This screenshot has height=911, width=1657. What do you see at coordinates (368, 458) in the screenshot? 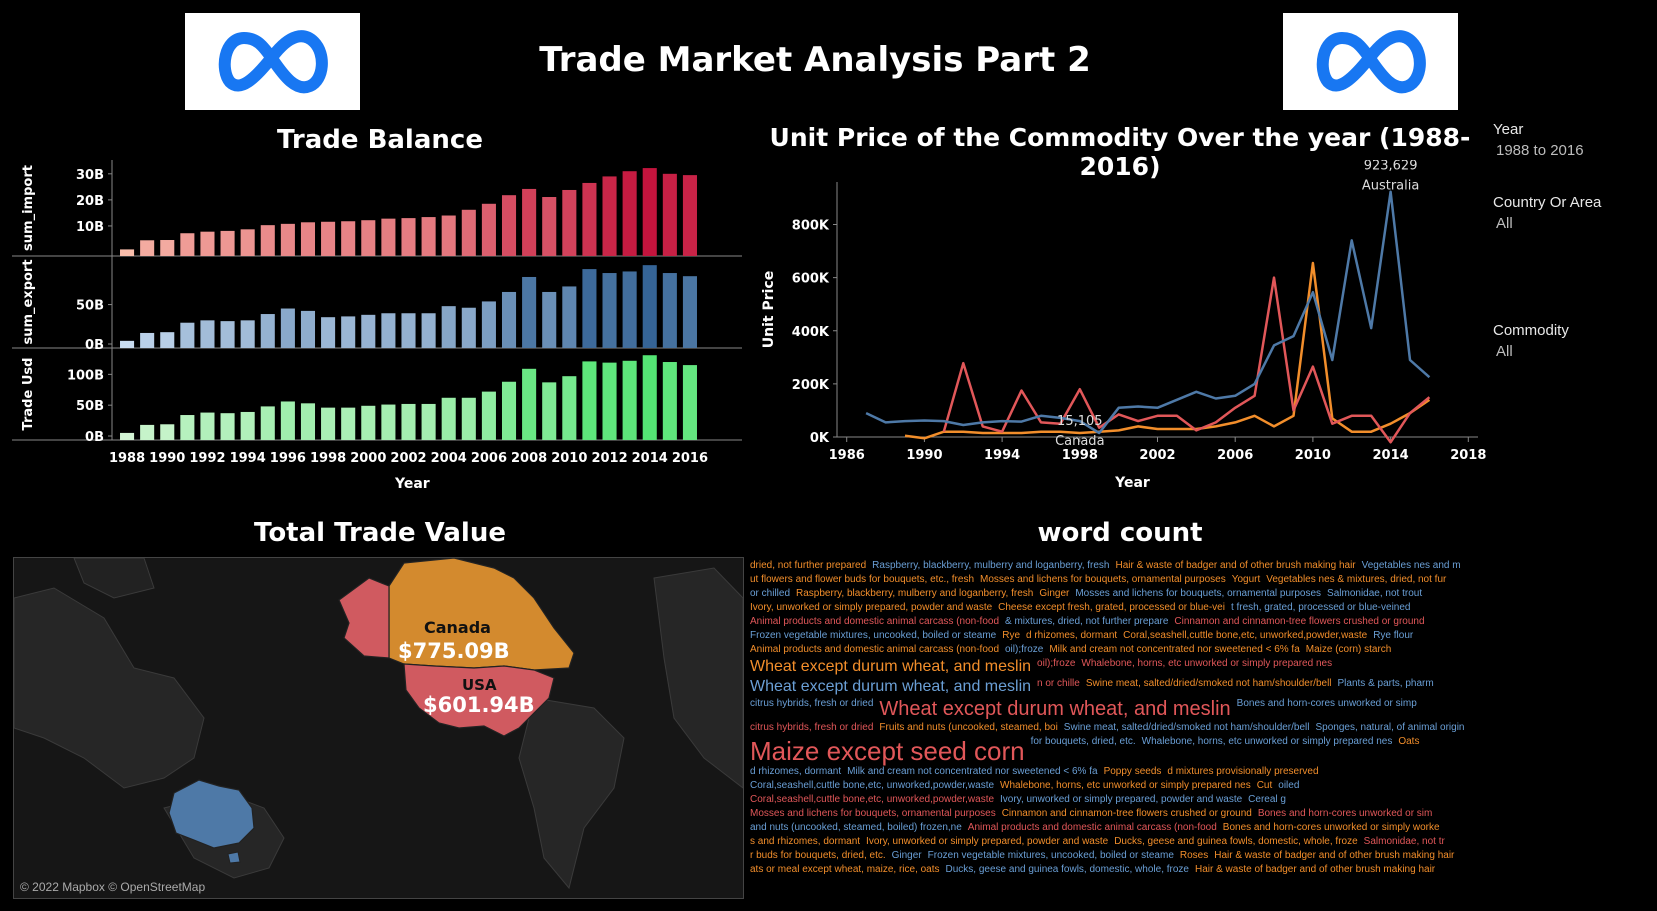
I see `x-tick-label: 2000` at bounding box center [368, 458].